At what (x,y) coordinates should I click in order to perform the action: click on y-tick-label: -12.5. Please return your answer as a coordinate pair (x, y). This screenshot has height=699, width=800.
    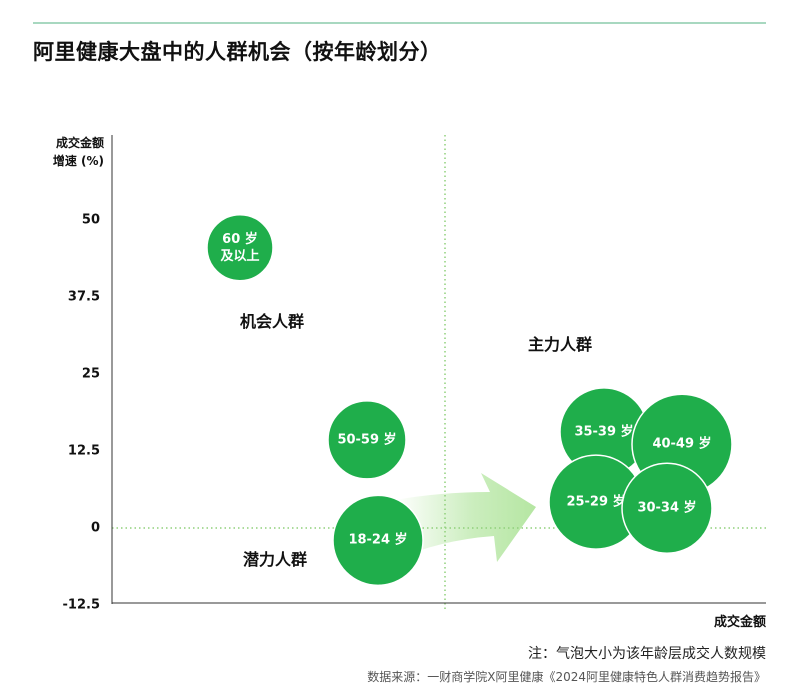
    Looking at the image, I should click on (81, 605).